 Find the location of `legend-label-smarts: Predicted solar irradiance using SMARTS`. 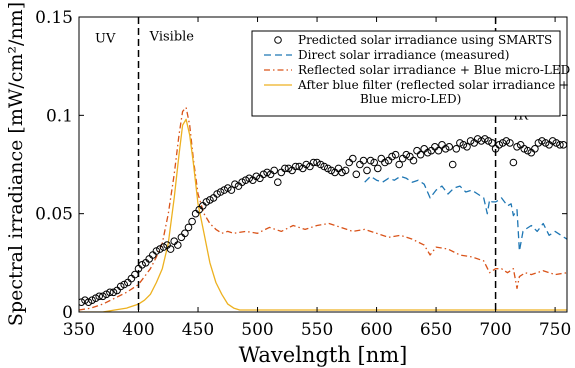

legend-label-smarts: Predicted solar irradiance using SMARTS is located at coordinates (425, 40).